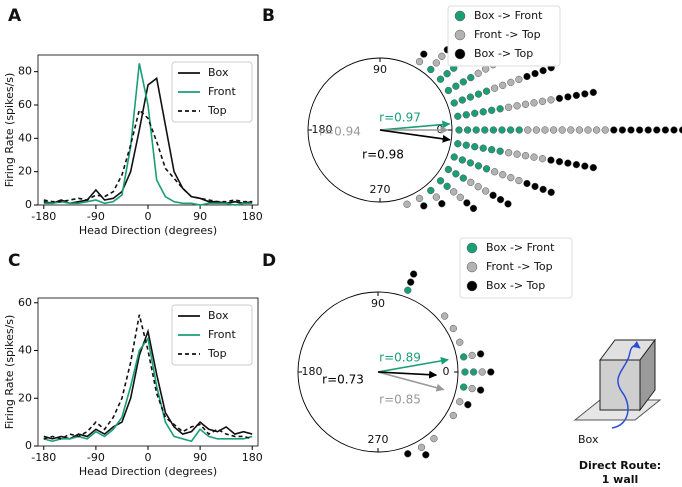  What do you see at coordinates (96, 216) in the screenshot?
I see `x-tick-label: -90` at bounding box center [96, 216].